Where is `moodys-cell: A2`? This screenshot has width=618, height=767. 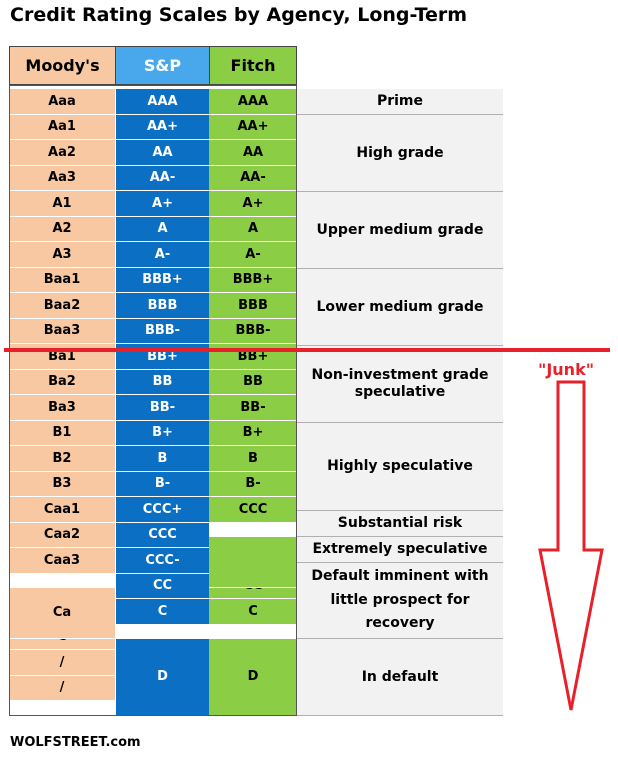 moodys-cell: A2 is located at coordinates (62, 229).